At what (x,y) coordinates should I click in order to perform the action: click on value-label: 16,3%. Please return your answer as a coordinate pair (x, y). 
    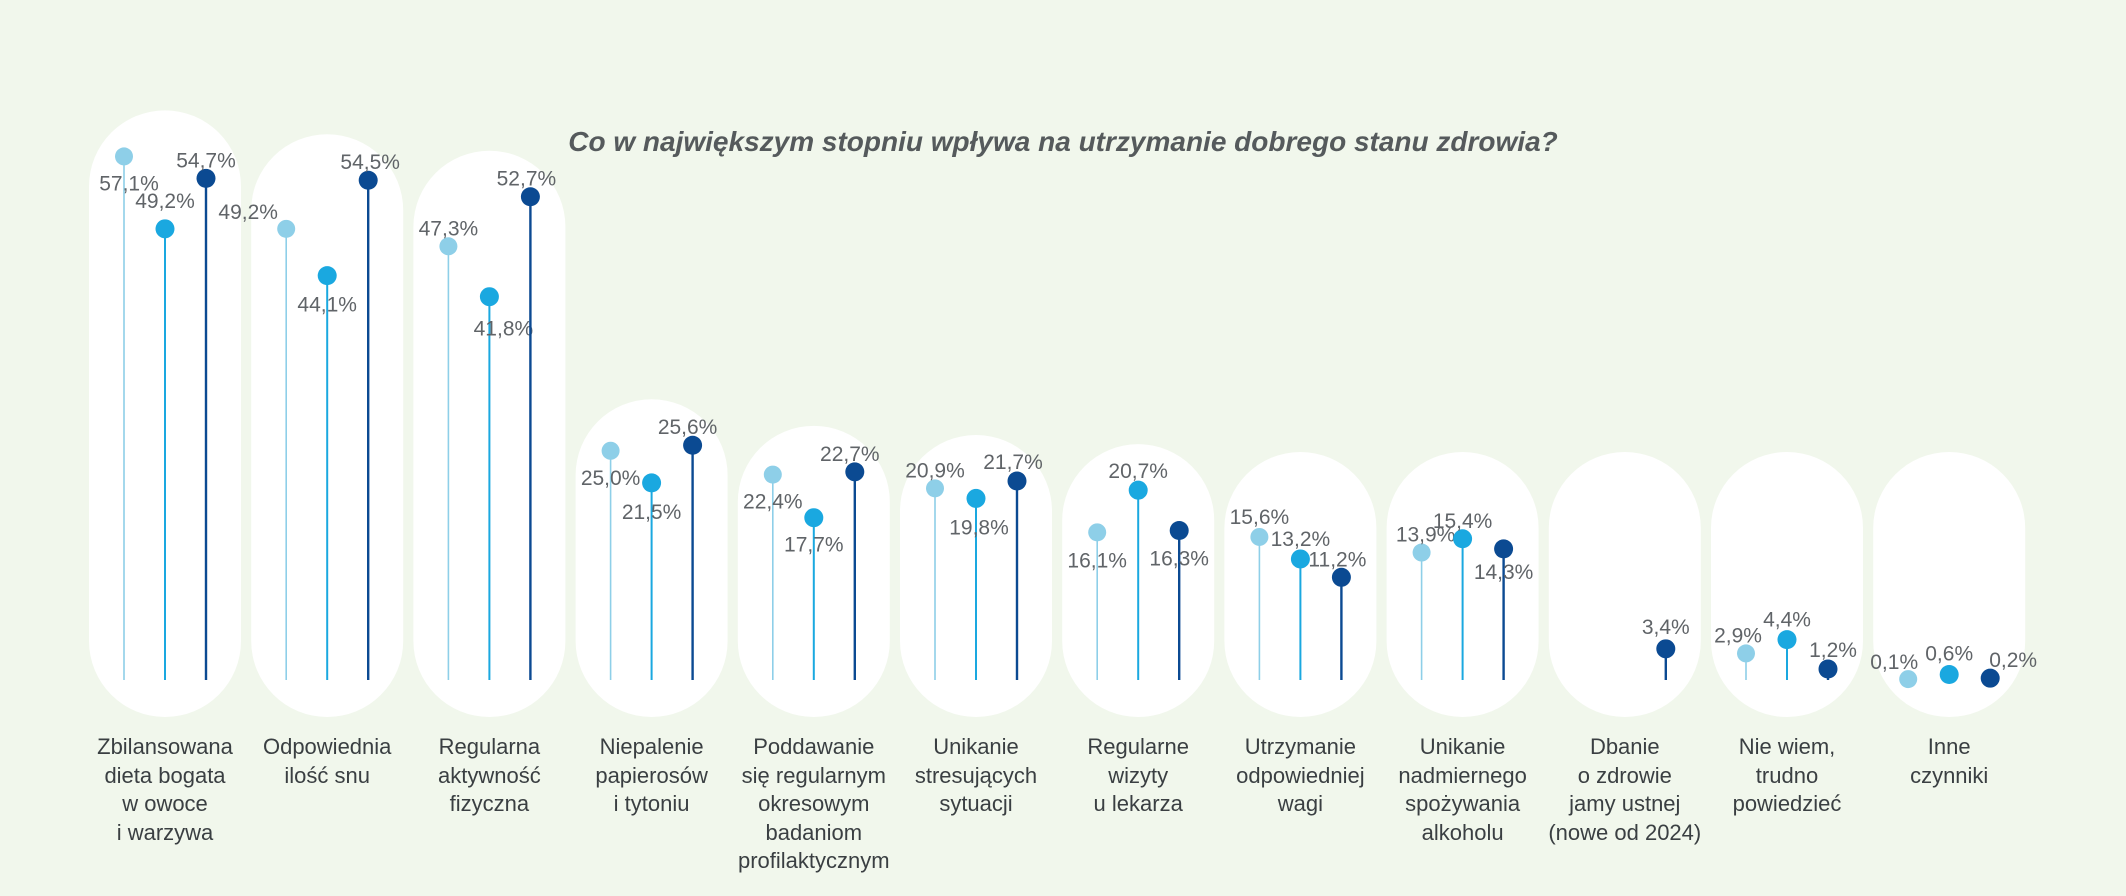
    Looking at the image, I should click on (1179, 559).